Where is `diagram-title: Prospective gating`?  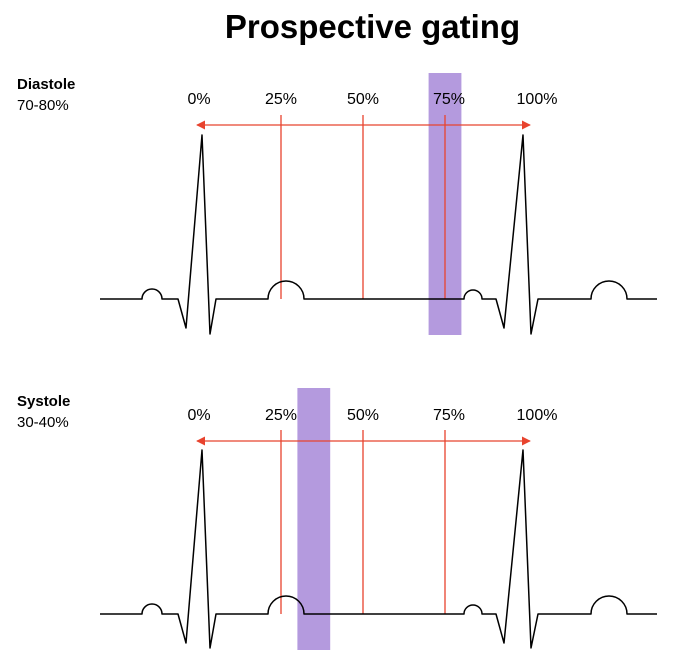 diagram-title: Prospective gating is located at coordinates (372, 26).